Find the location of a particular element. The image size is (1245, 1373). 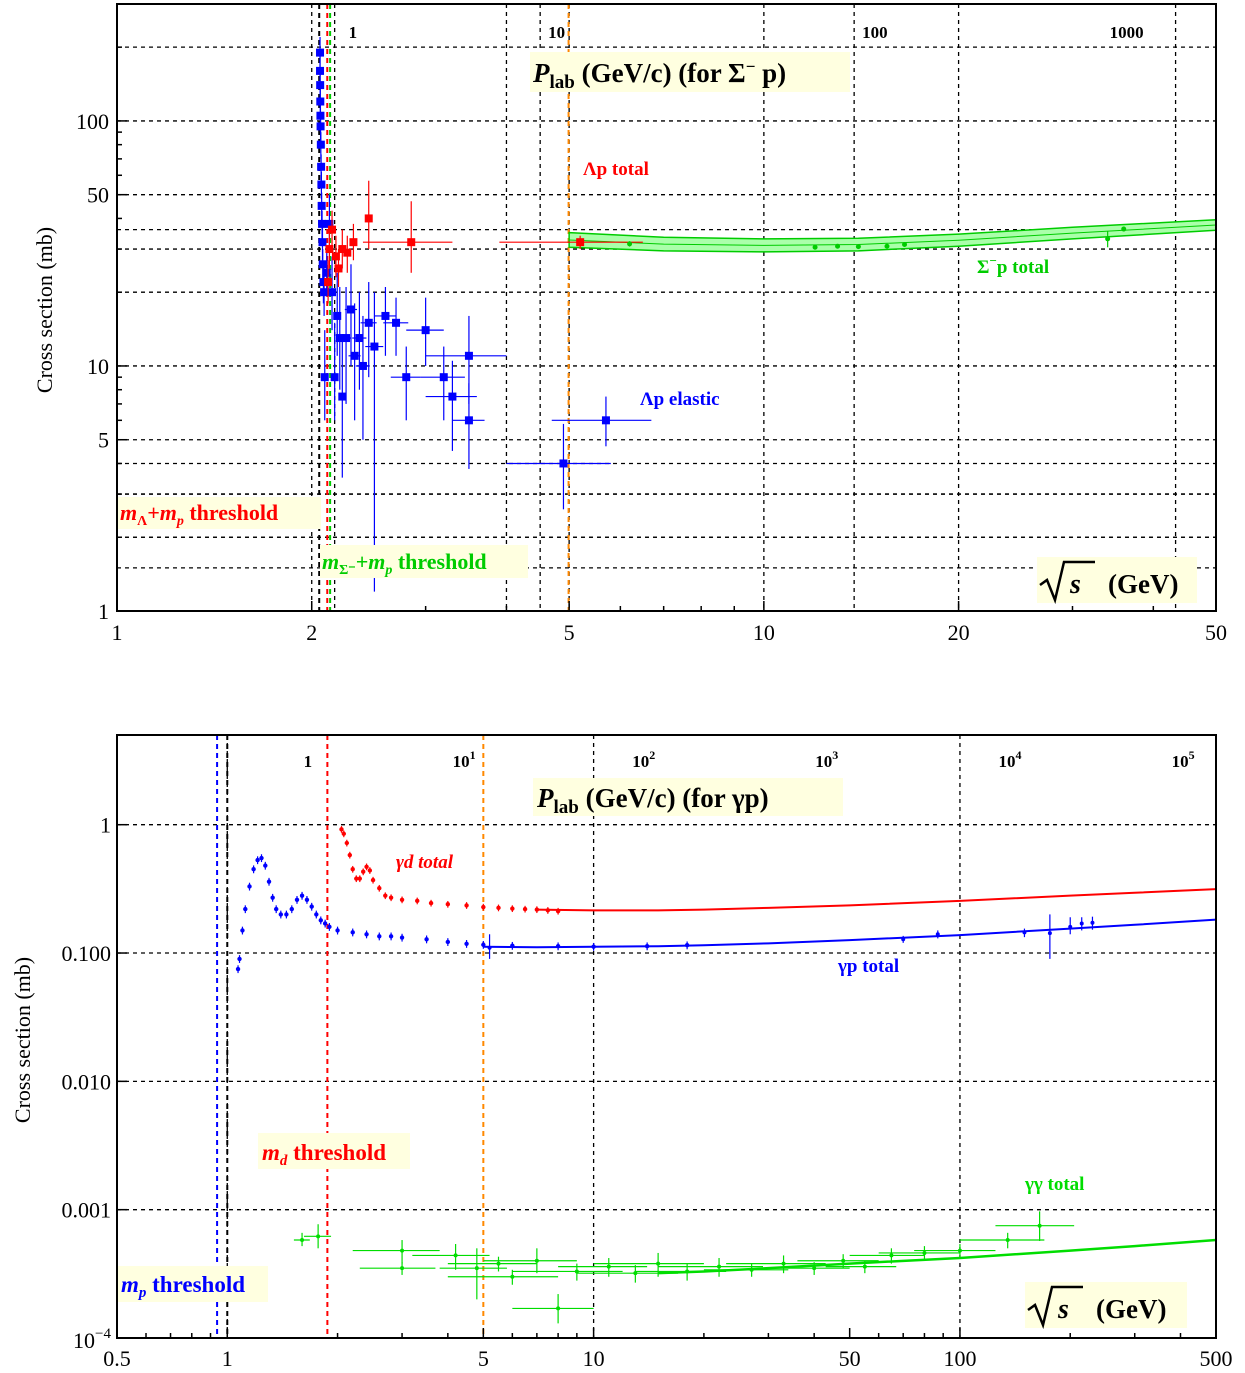

top-tick-label: 100 is located at coordinates (875, 32).